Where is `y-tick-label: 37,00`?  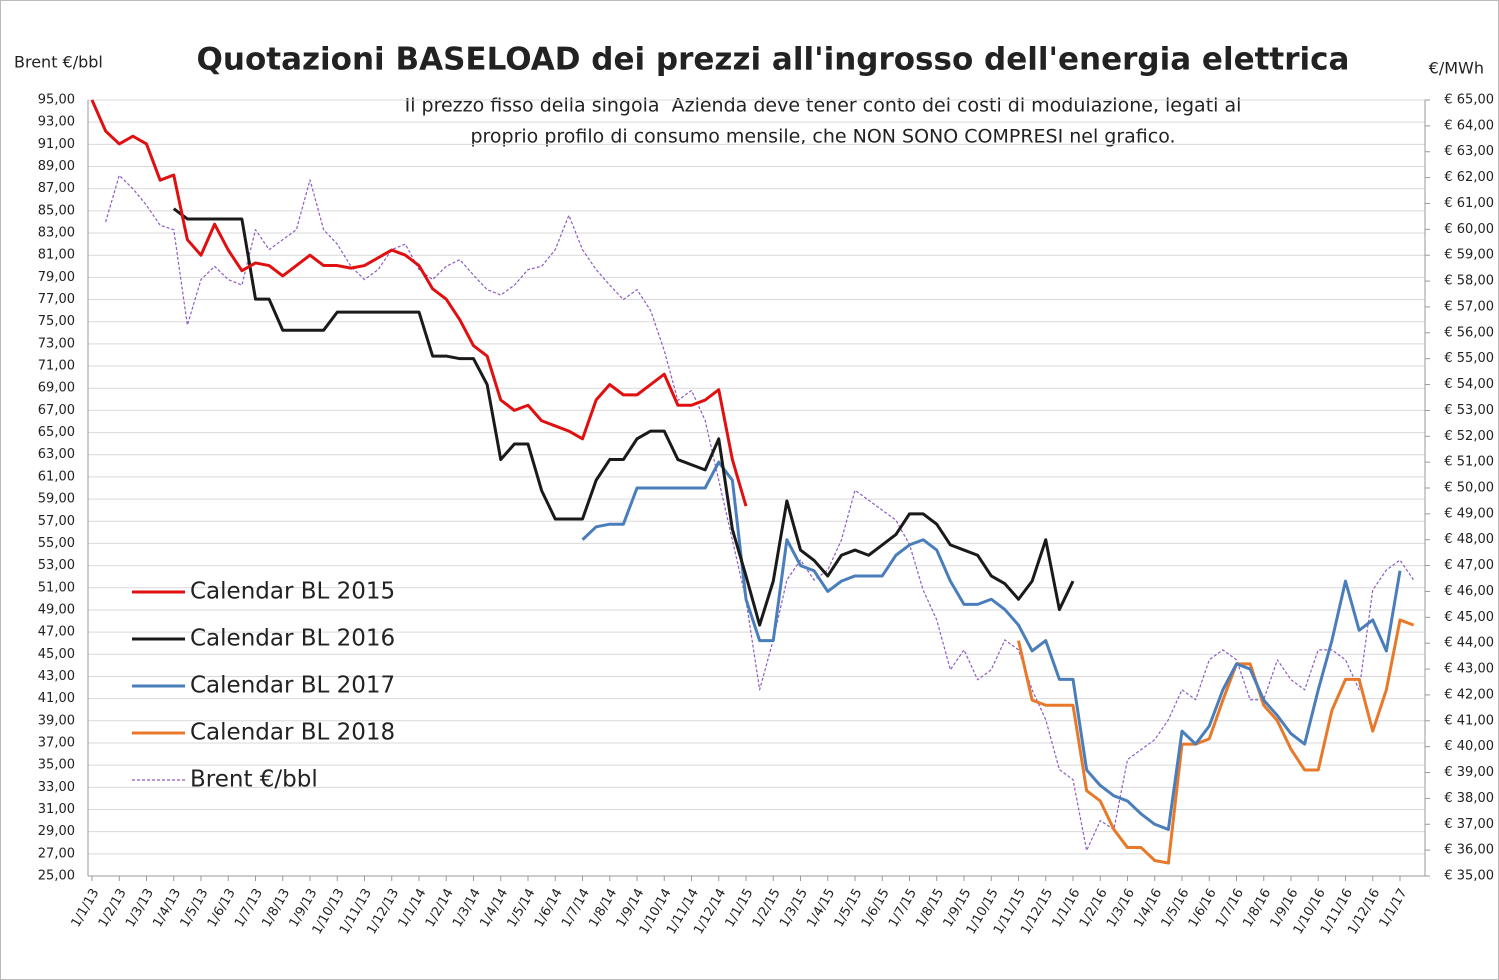 y-tick-label: 37,00 is located at coordinates (56, 742).